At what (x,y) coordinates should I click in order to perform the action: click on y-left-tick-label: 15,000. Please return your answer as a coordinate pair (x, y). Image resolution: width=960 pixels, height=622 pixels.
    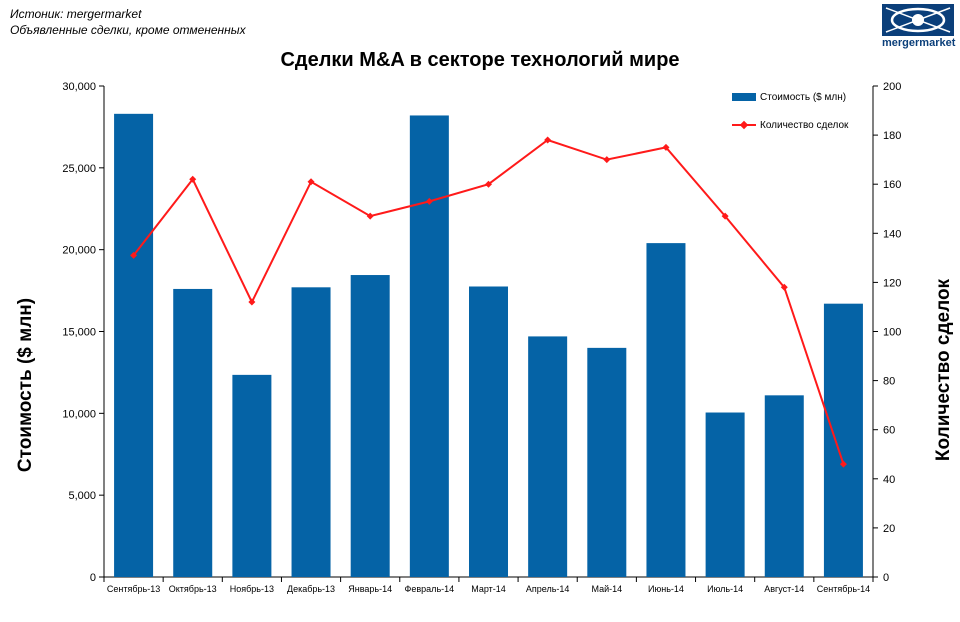
    Looking at the image, I should click on (79, 333).